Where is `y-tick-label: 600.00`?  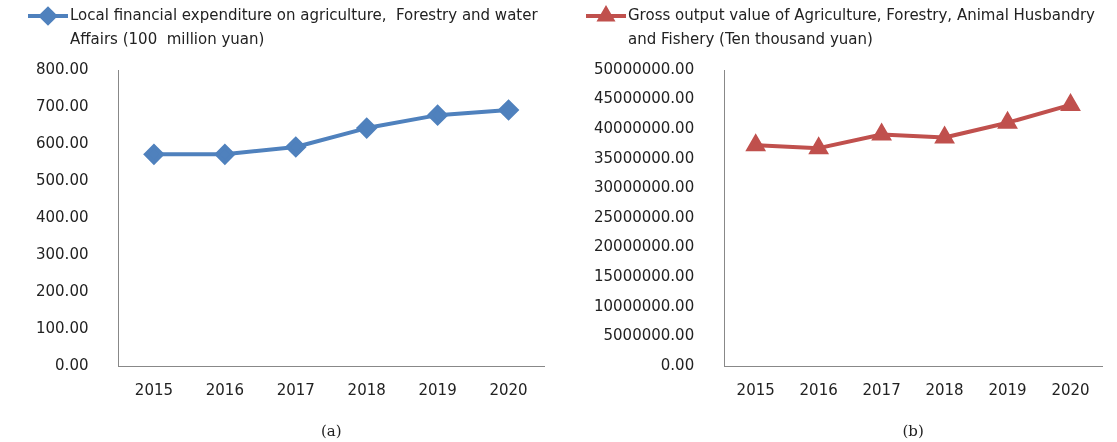 y-tick-label: 600.00 is located at coordinates (62, 142).